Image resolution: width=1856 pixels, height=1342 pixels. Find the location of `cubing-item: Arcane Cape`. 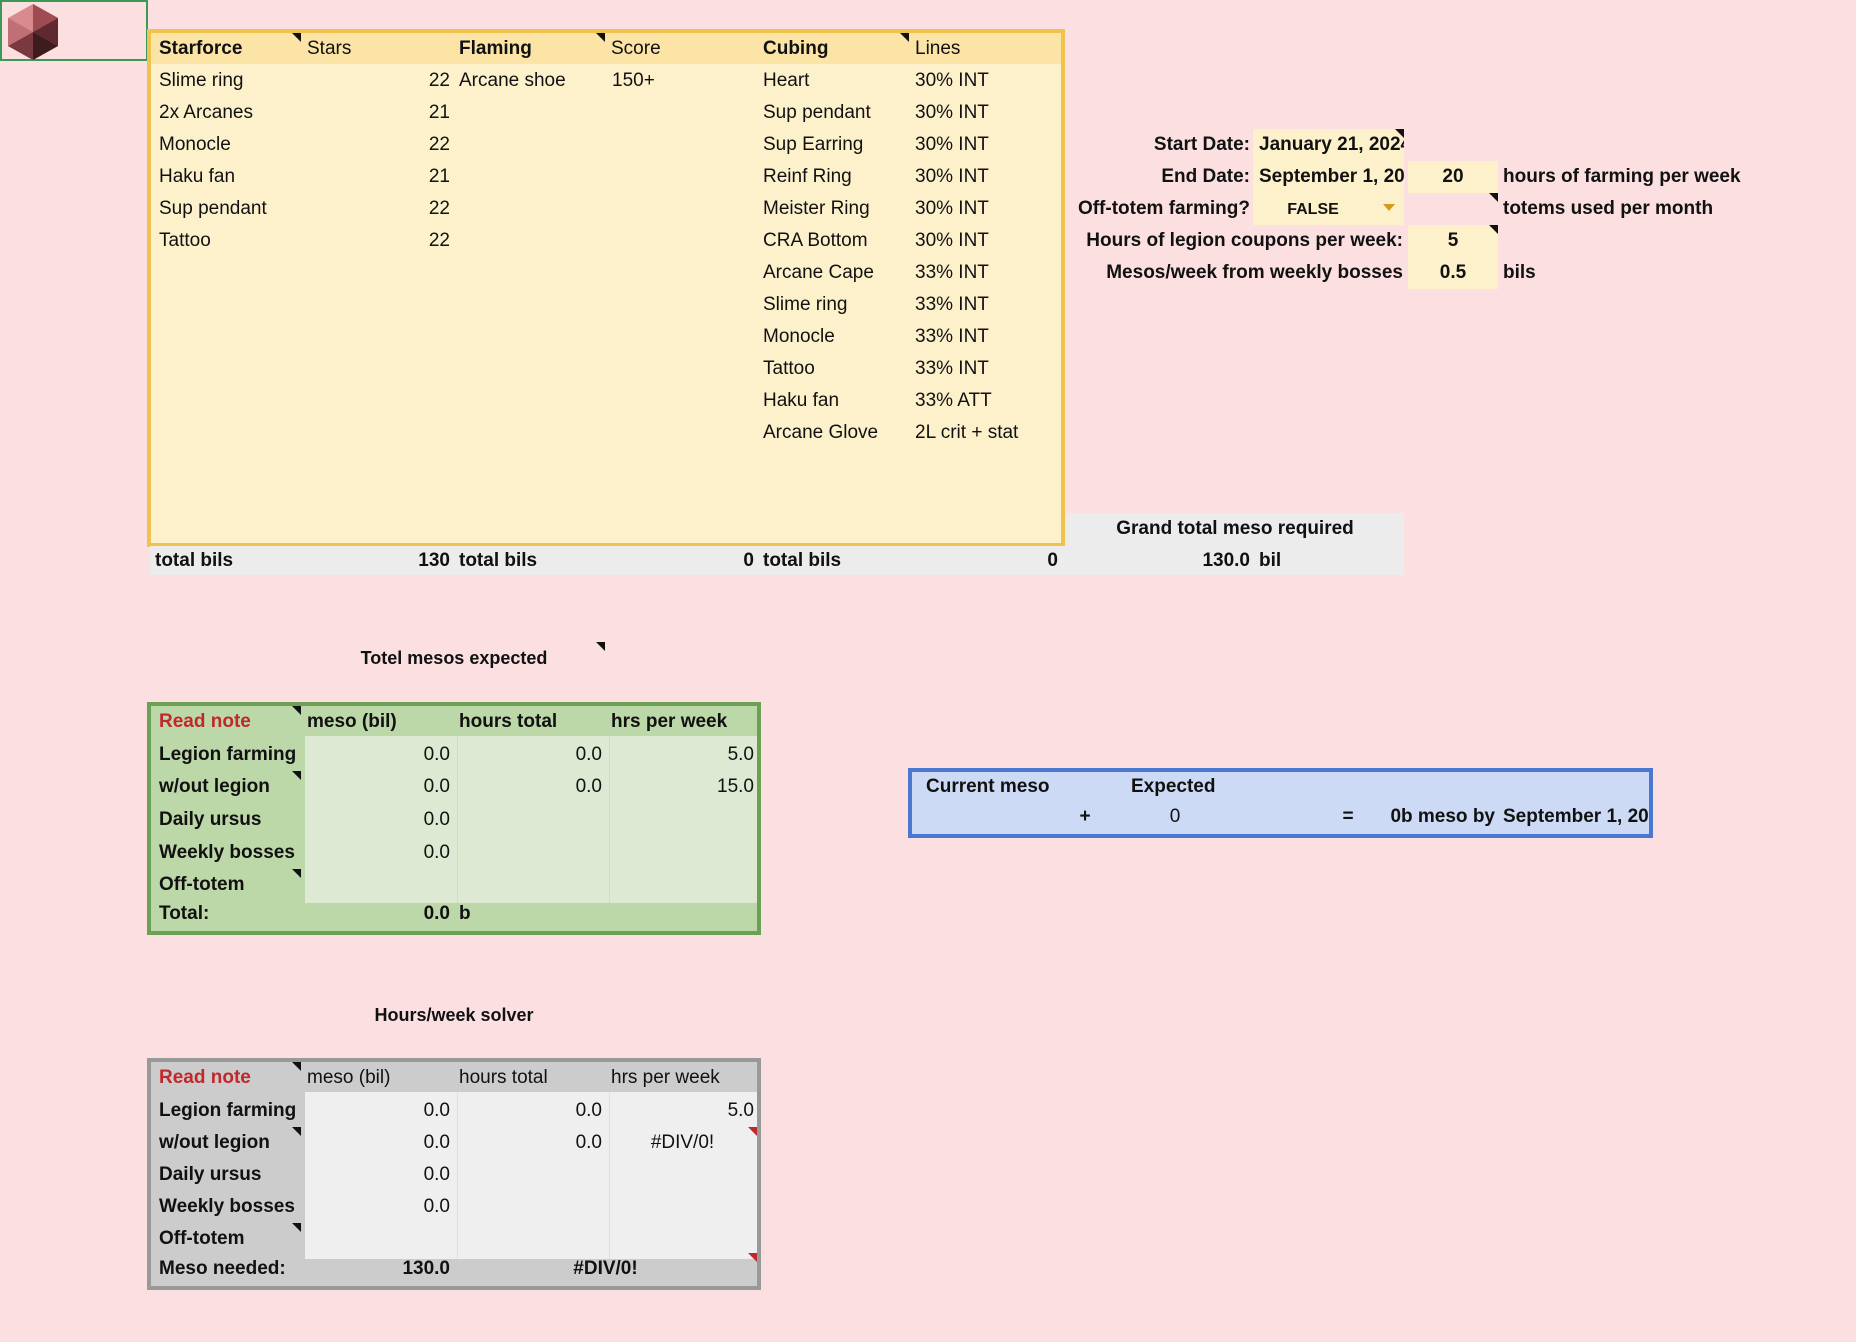

cubing-item: Arcane Cape is located at coordinates (818, 272).